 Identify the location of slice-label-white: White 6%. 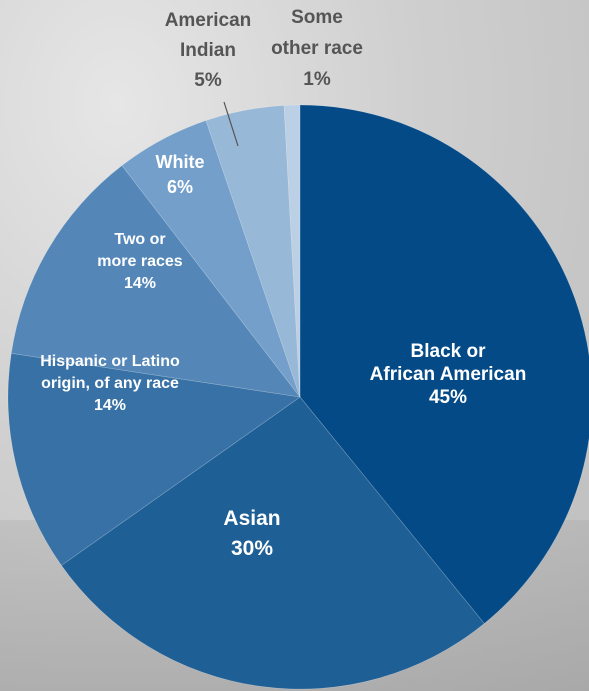
(180, 174).